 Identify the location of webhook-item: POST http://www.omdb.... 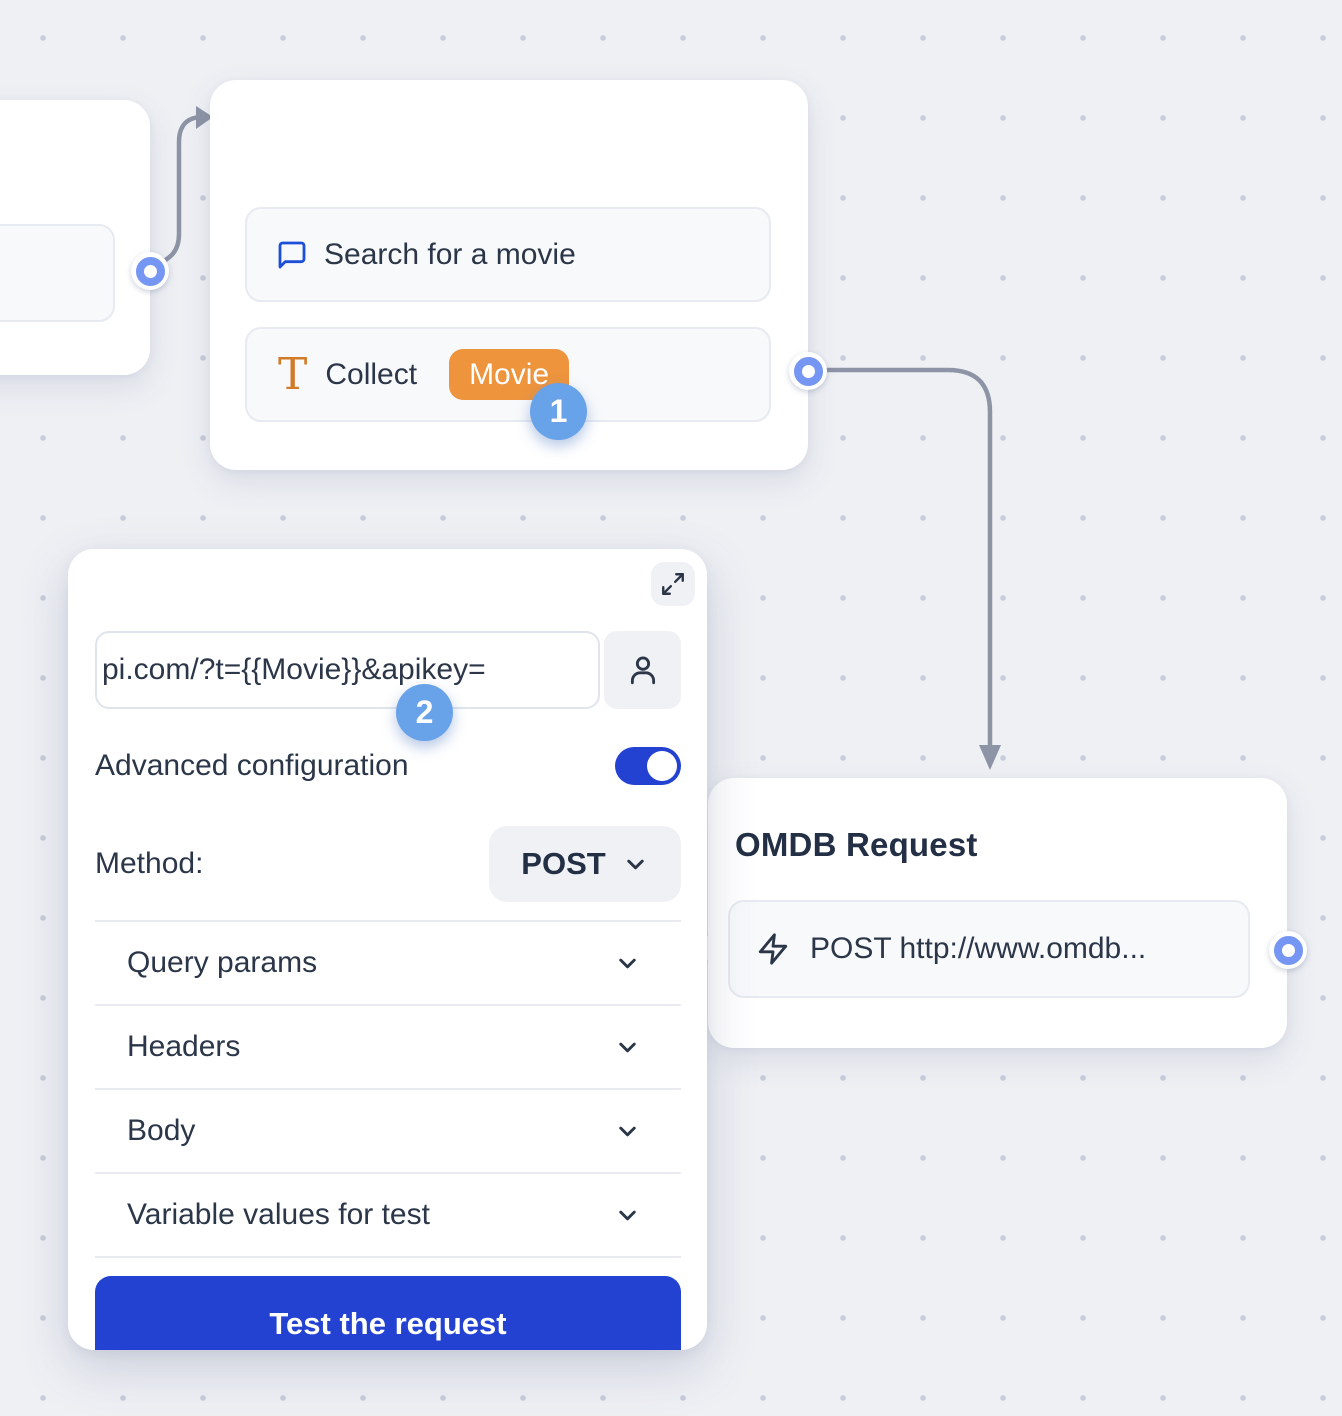
(989, 949).